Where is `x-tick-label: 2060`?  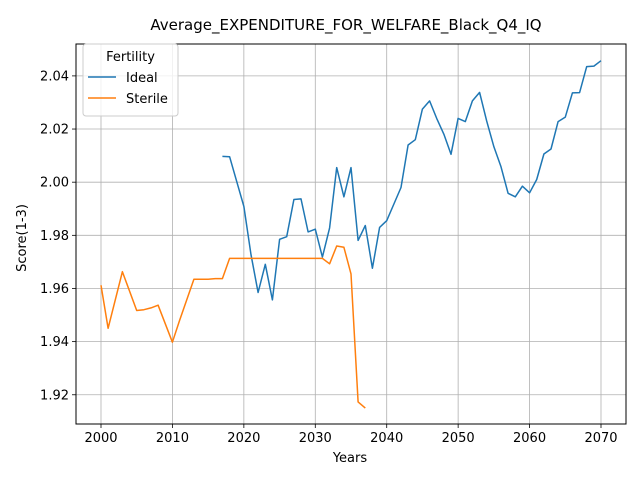 x-tick-label: 2060 is located at coordinates (529, 438).